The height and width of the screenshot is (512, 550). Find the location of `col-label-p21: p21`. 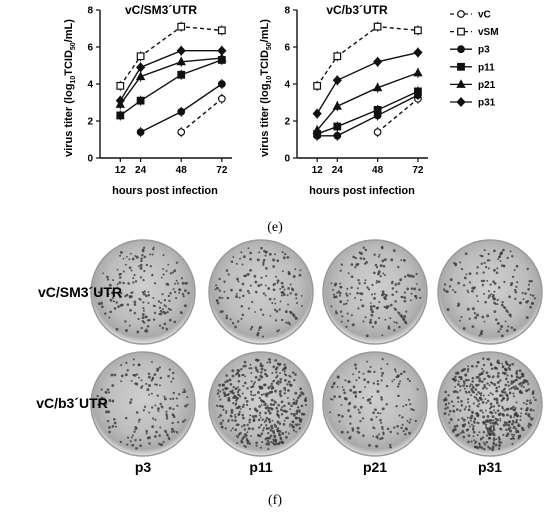

col-label-p21: p21 is located at coordinates (375, 467).